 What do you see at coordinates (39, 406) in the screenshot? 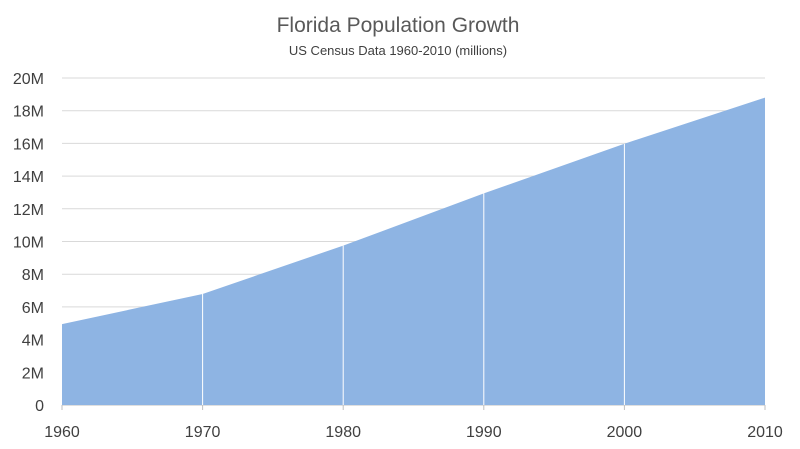
I see `y-tick-label: 0` at bounding box center [39, 406].